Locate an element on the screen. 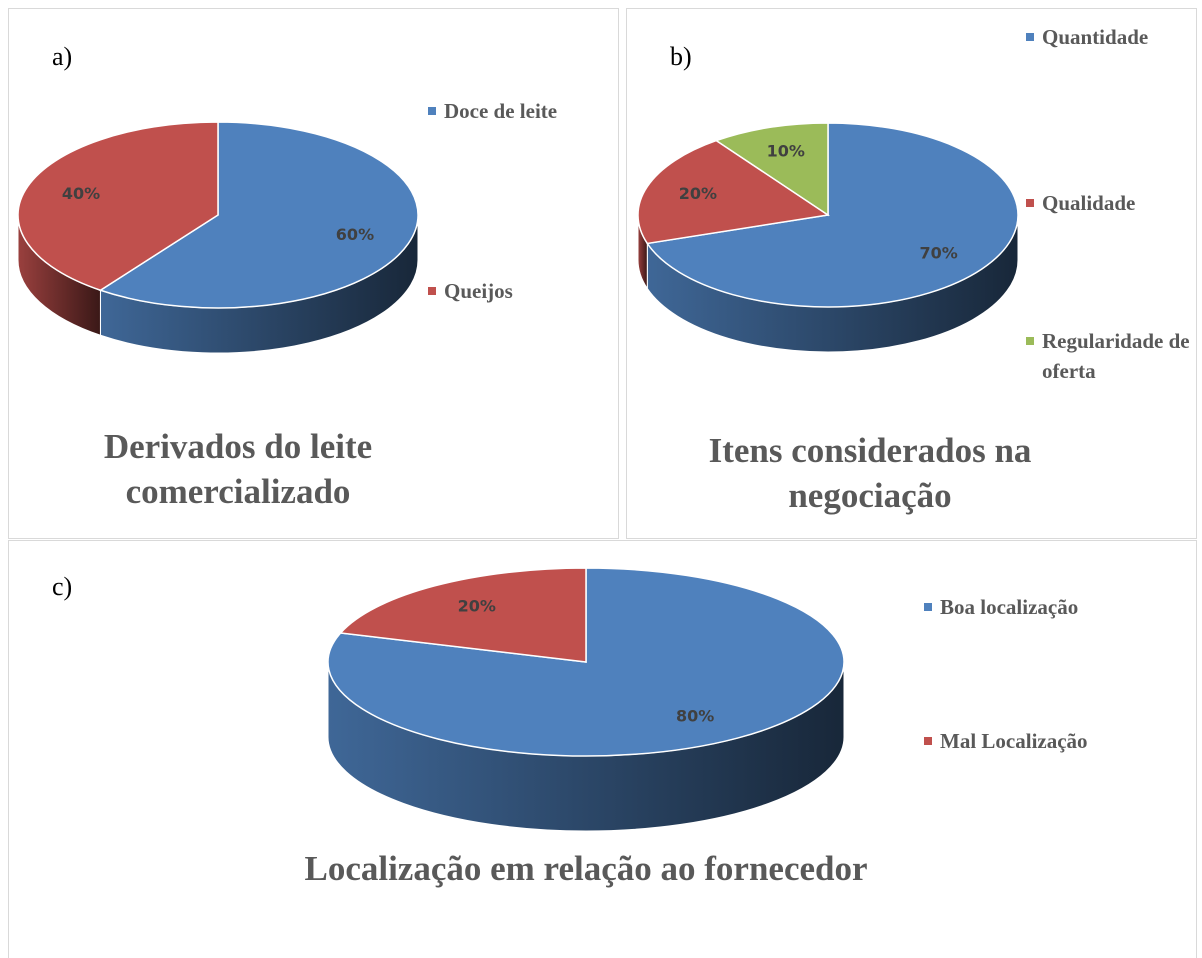 The image size is (1202, 958). chart-title: Localização em relação ao fornecedor is located at coordinates (586, 868).